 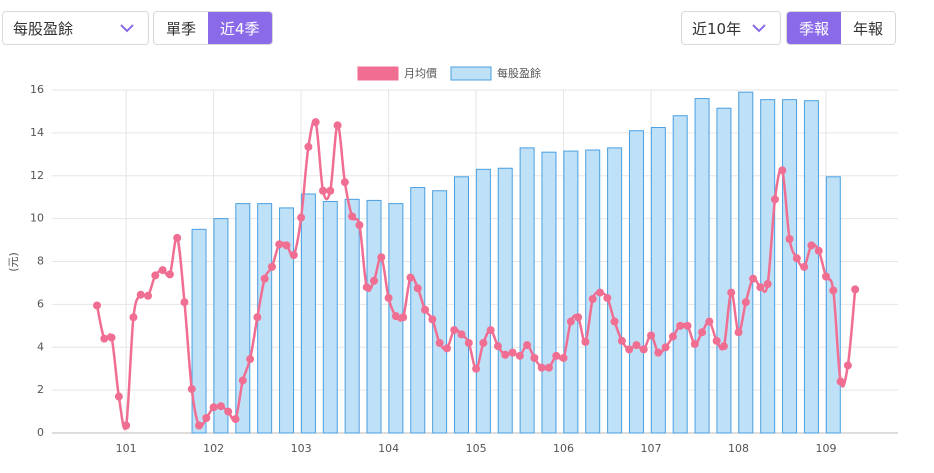 What do you see at coordinates (826, 448) in the screenshot?
I see `x-tick-label: 109` at bounding box center [826, 448].